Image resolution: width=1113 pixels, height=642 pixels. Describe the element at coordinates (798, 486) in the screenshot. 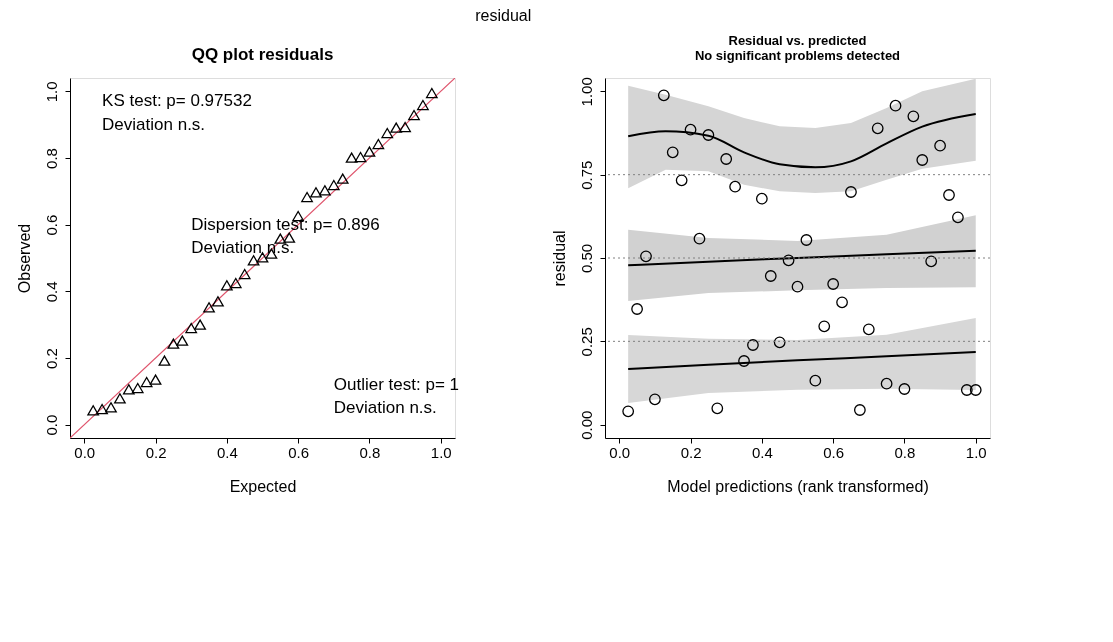

I see `x-axis-title: Model predictions (rank transformed)` at that location.